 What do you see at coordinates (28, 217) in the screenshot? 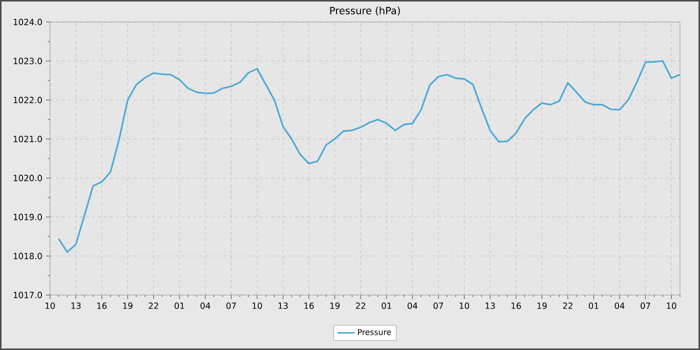
I see `y-tick-label: 1019.0` at bounding box center [28, 217].